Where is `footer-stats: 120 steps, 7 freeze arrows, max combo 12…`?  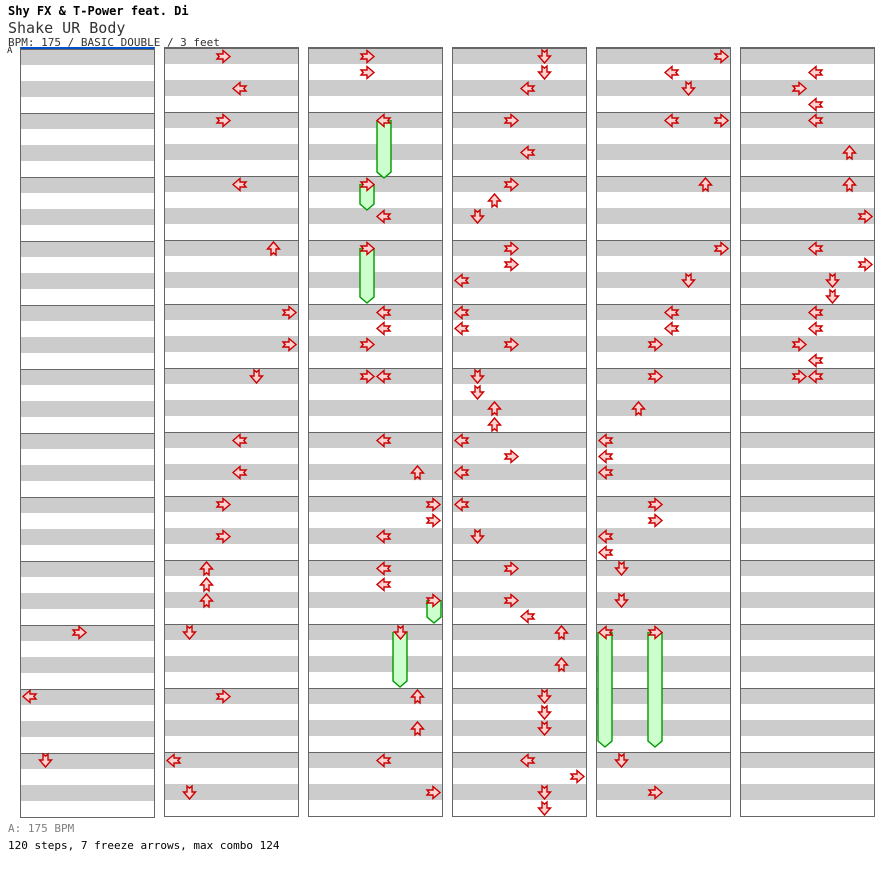
footer-stats: 120 steps, 7 freeze arrows, max combo 12… is located at coordinates (144, 845).